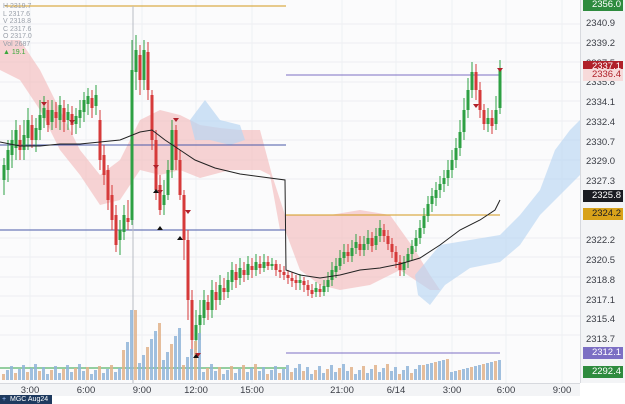 Image resolution: width=625 pixels, height=404 pixels. I want to click on price-label: 2329.0, so click(601, 162).